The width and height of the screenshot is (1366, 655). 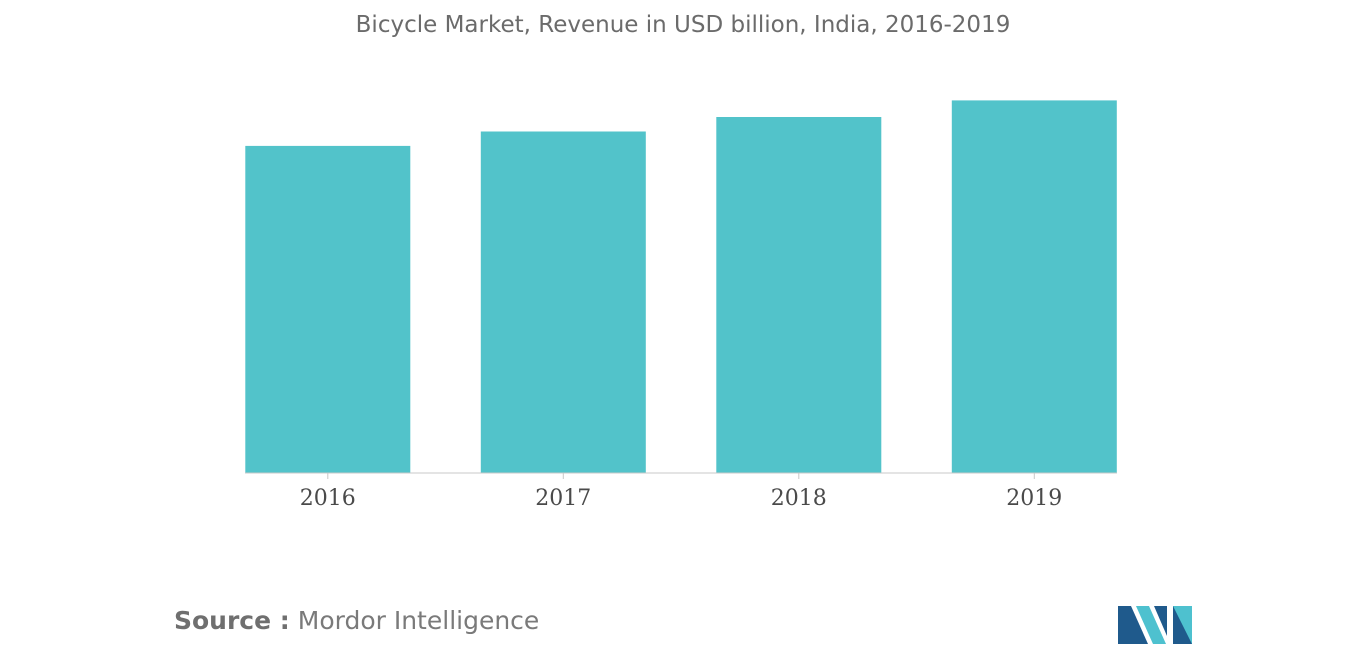 I want to click on x-axis-labels: 2016 2017 2018 2019, so click(x=681, y=498).